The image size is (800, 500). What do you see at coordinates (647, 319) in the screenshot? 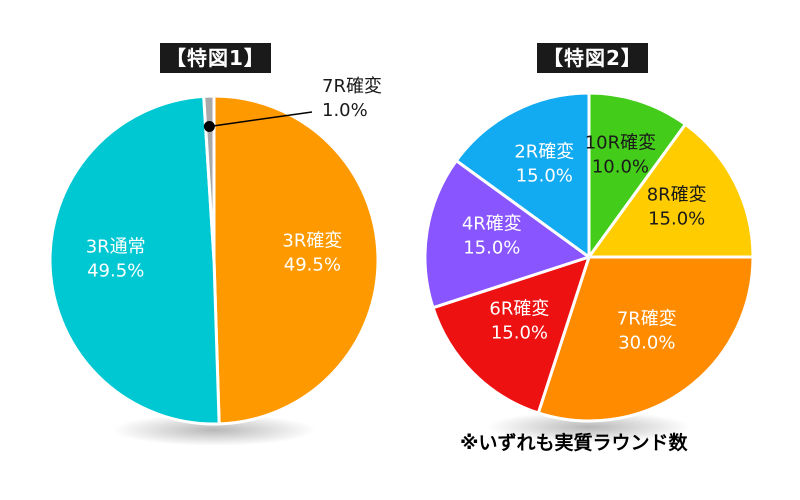
I see `pie-2-label-7rkakuhen: 7R確変` at bounding box center [647, 319].